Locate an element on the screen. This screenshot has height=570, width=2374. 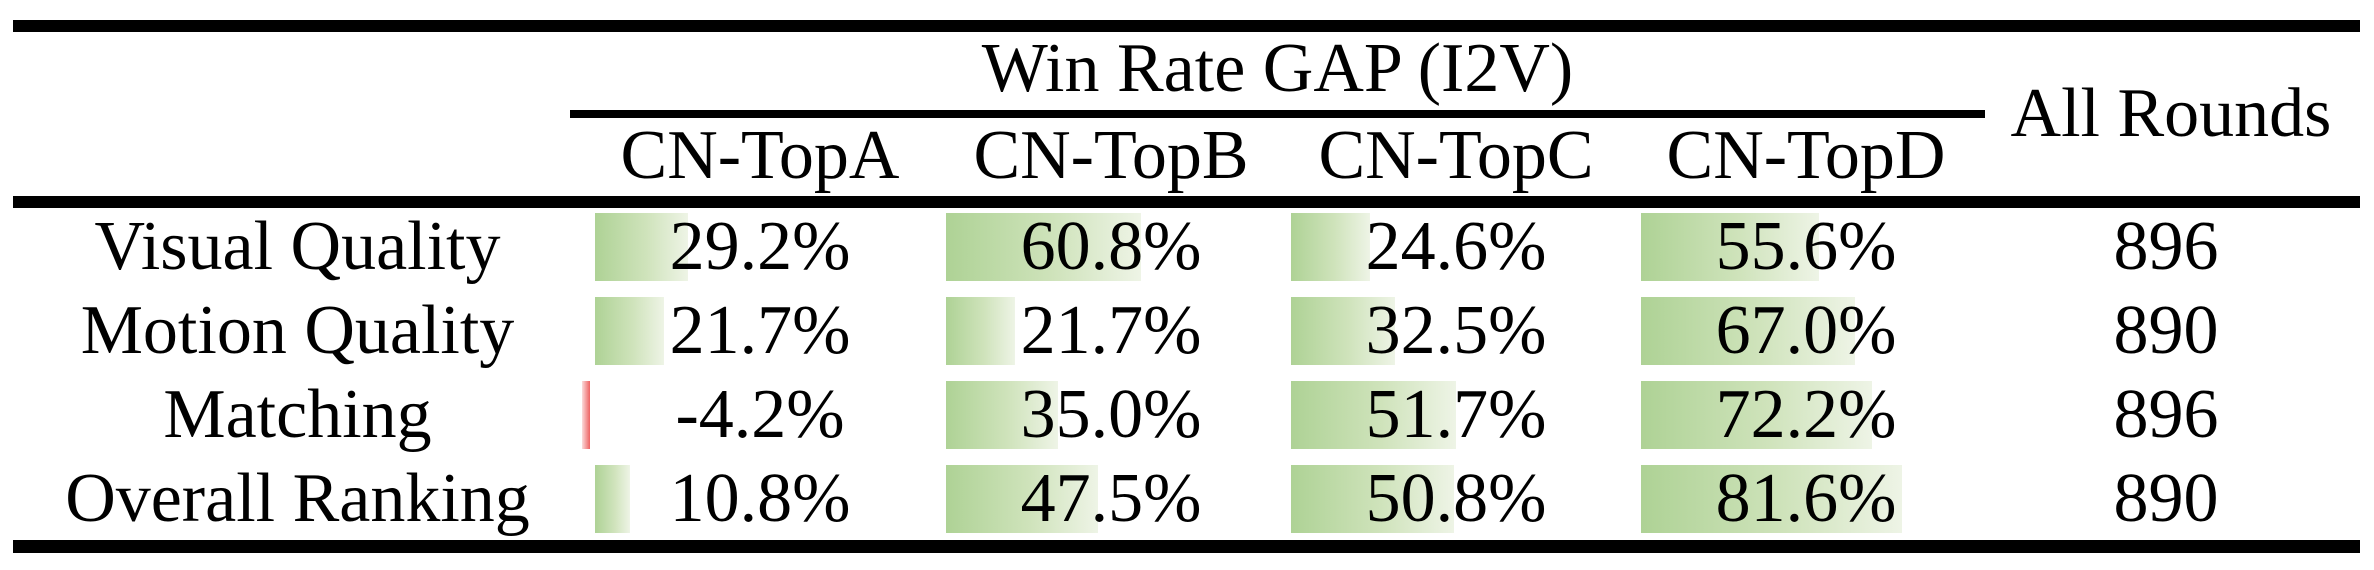
table-cell: 60.8% is located at coordinates (1111, 247).